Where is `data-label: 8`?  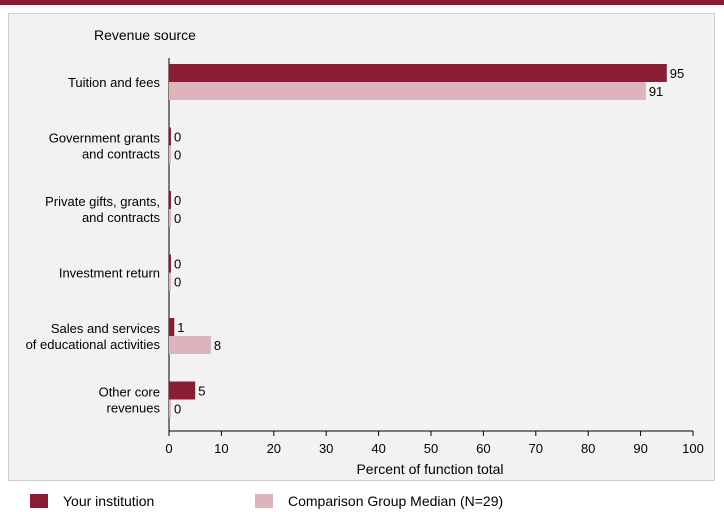
data-label: 8 is located at coordinates (217, 345).